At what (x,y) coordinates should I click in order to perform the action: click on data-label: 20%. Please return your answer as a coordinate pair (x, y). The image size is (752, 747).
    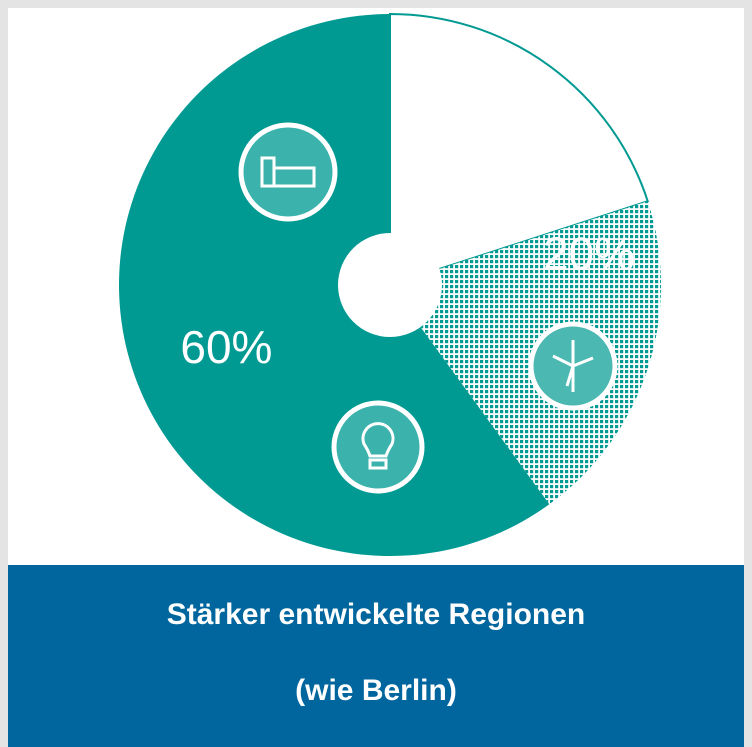
    Looking at the image, I should click on (589, 254).